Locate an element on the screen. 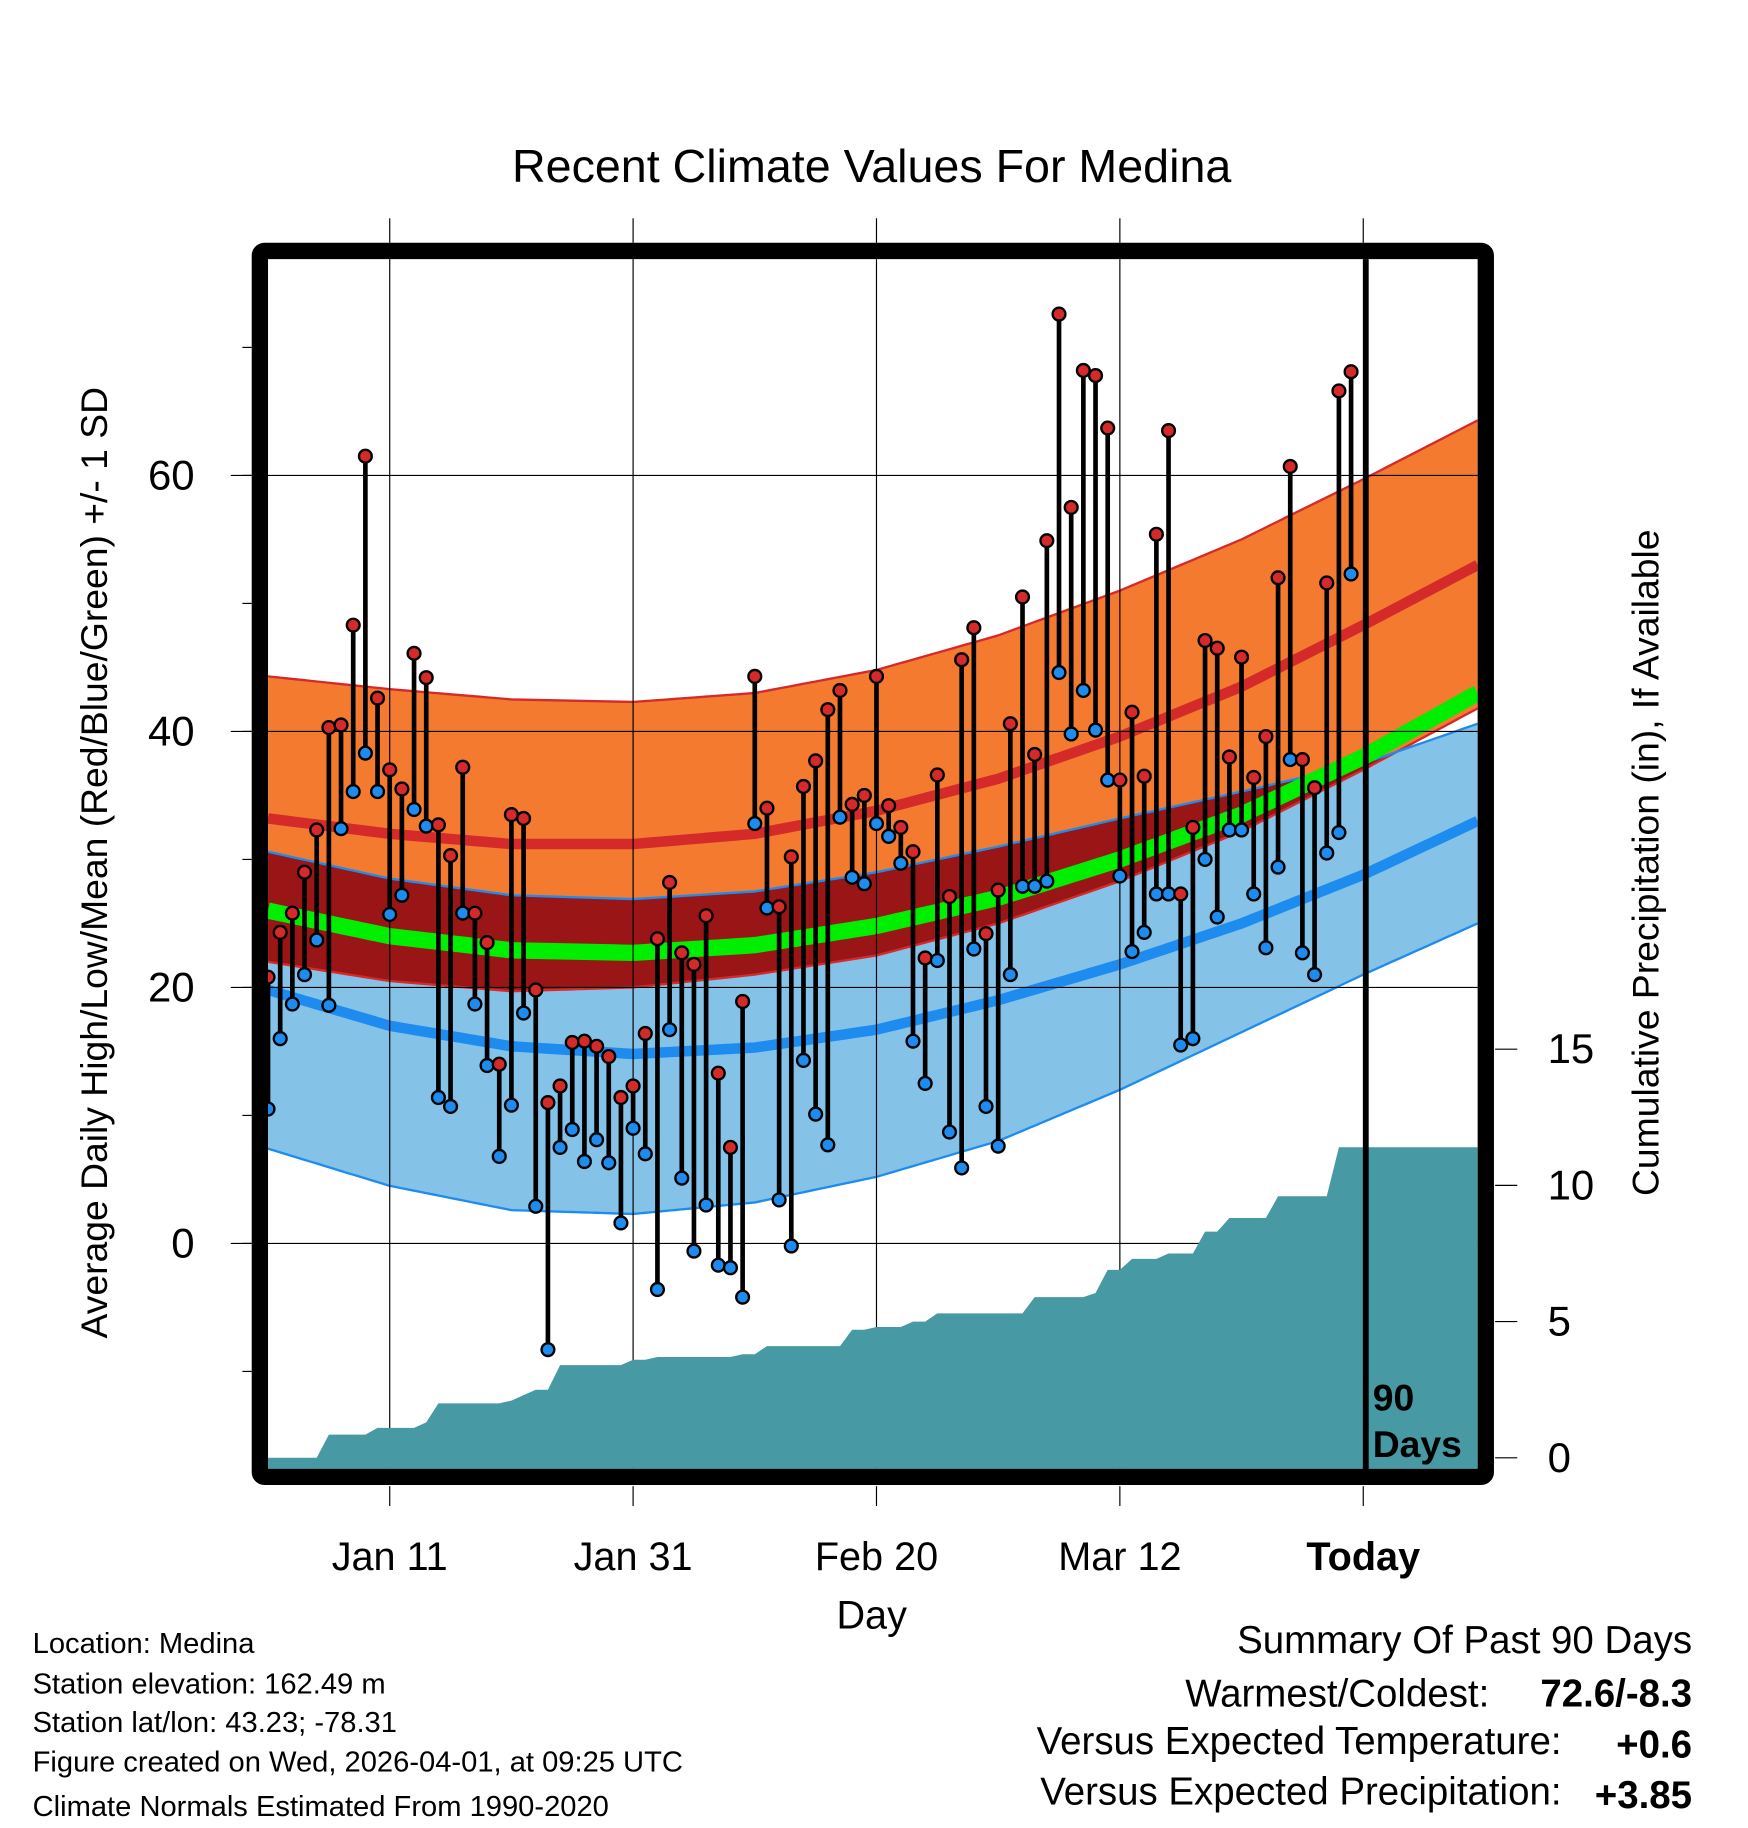  today-label-line1: 90 is located at coordinates (1393, 1397).